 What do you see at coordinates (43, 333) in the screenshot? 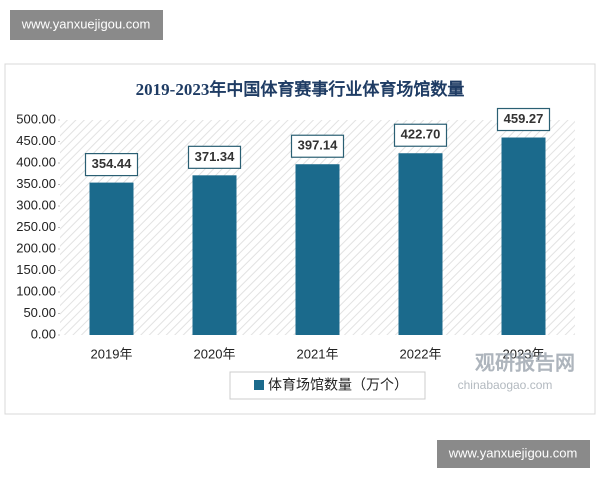
I see `y-tick-label: 0.00` at bounding box center [43, 333].